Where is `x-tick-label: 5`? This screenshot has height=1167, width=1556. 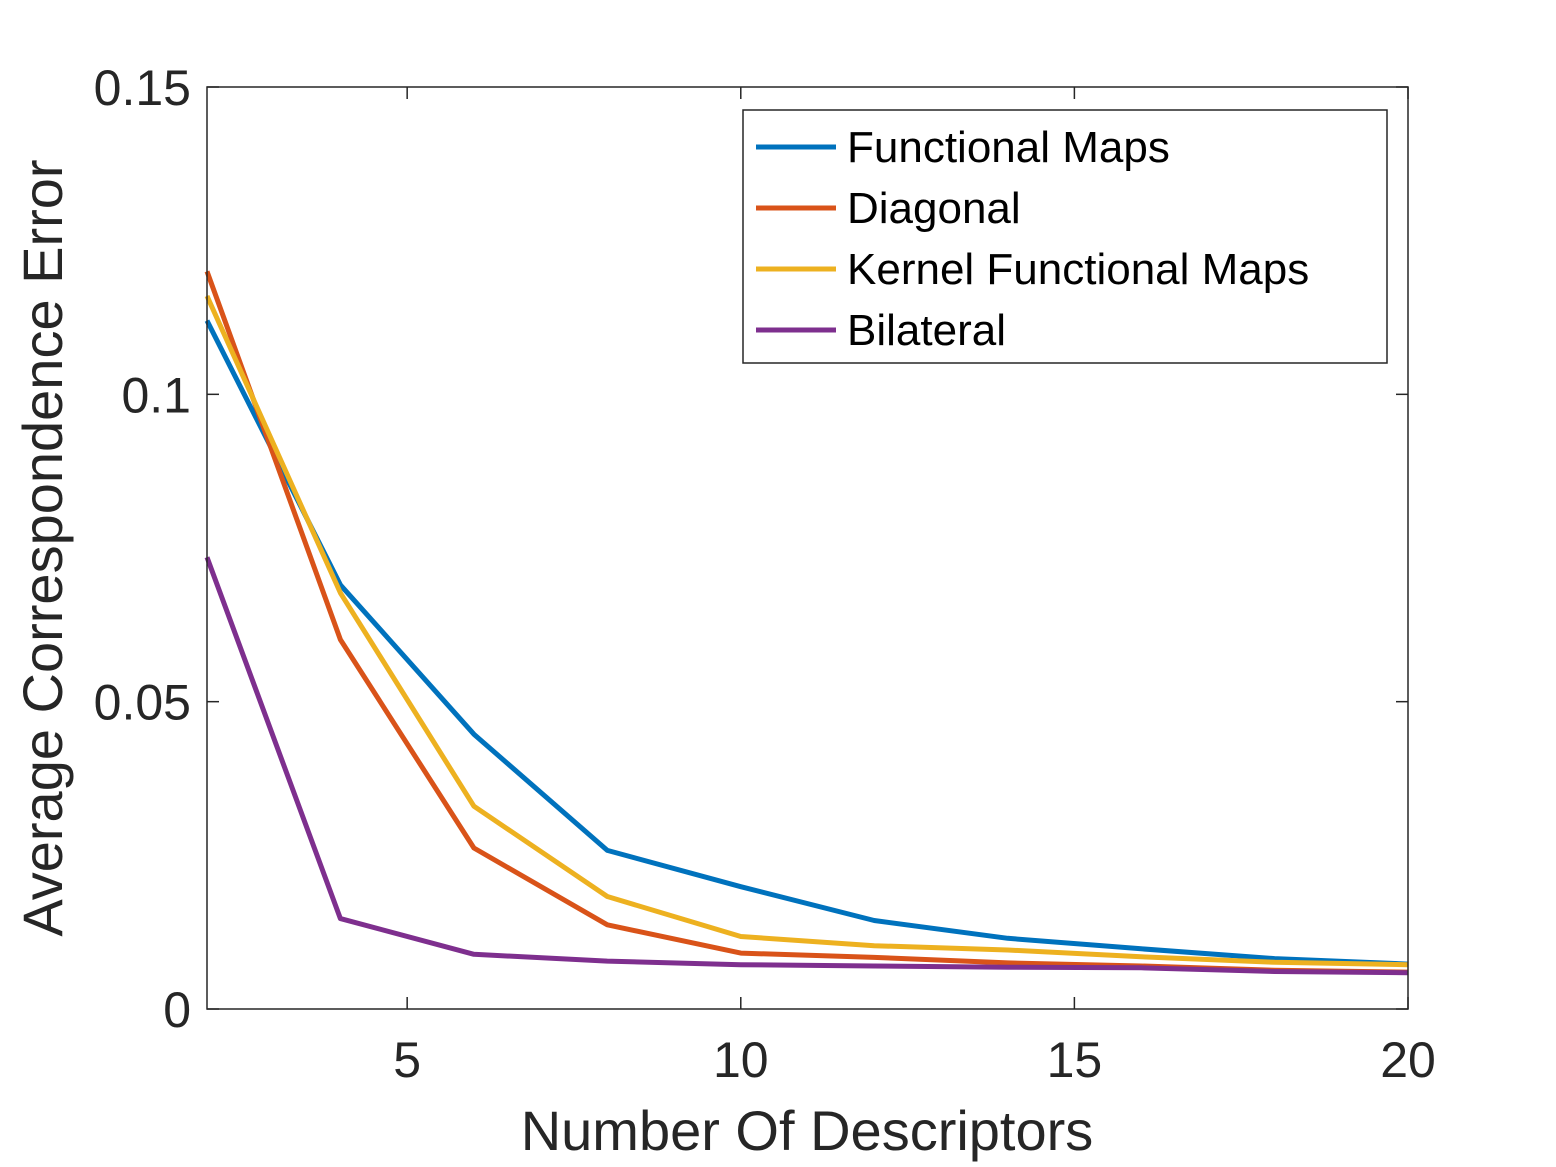 x-tick-label: 5 is located at coordinates (407, 1060).